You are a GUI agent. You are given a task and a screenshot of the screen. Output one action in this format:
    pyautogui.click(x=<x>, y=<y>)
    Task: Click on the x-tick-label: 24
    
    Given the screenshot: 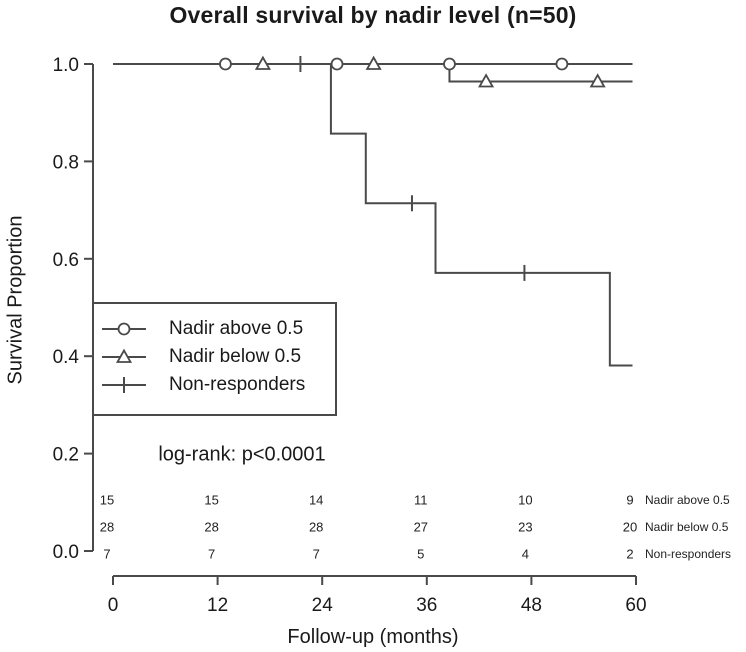 What is the action you would take?
    pyautogui.click(x=323, y=605)
    